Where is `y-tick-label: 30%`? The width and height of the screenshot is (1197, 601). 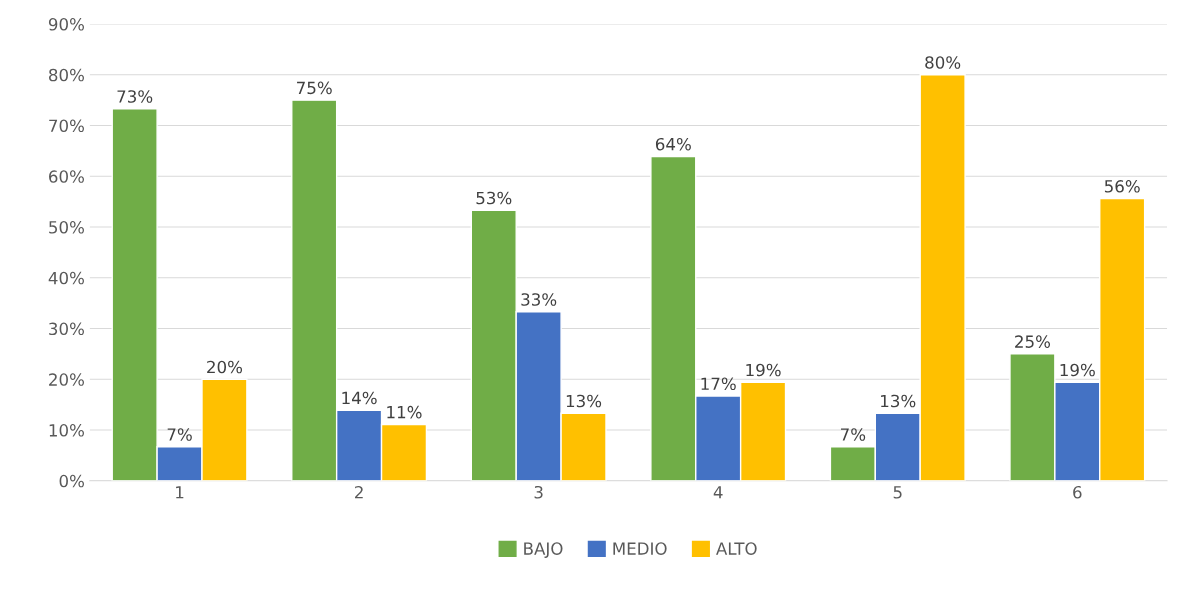
y-tick-label: 30% is located at coordinates (66, 329).